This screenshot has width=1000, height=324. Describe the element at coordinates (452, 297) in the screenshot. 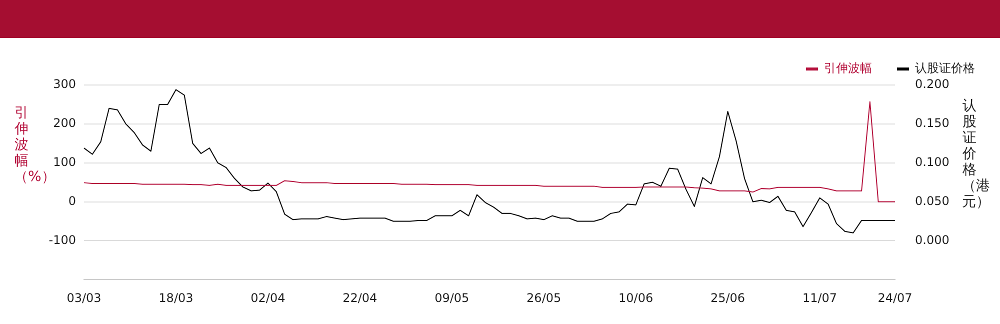

I see `x-tick-label: 09/05` at that location.